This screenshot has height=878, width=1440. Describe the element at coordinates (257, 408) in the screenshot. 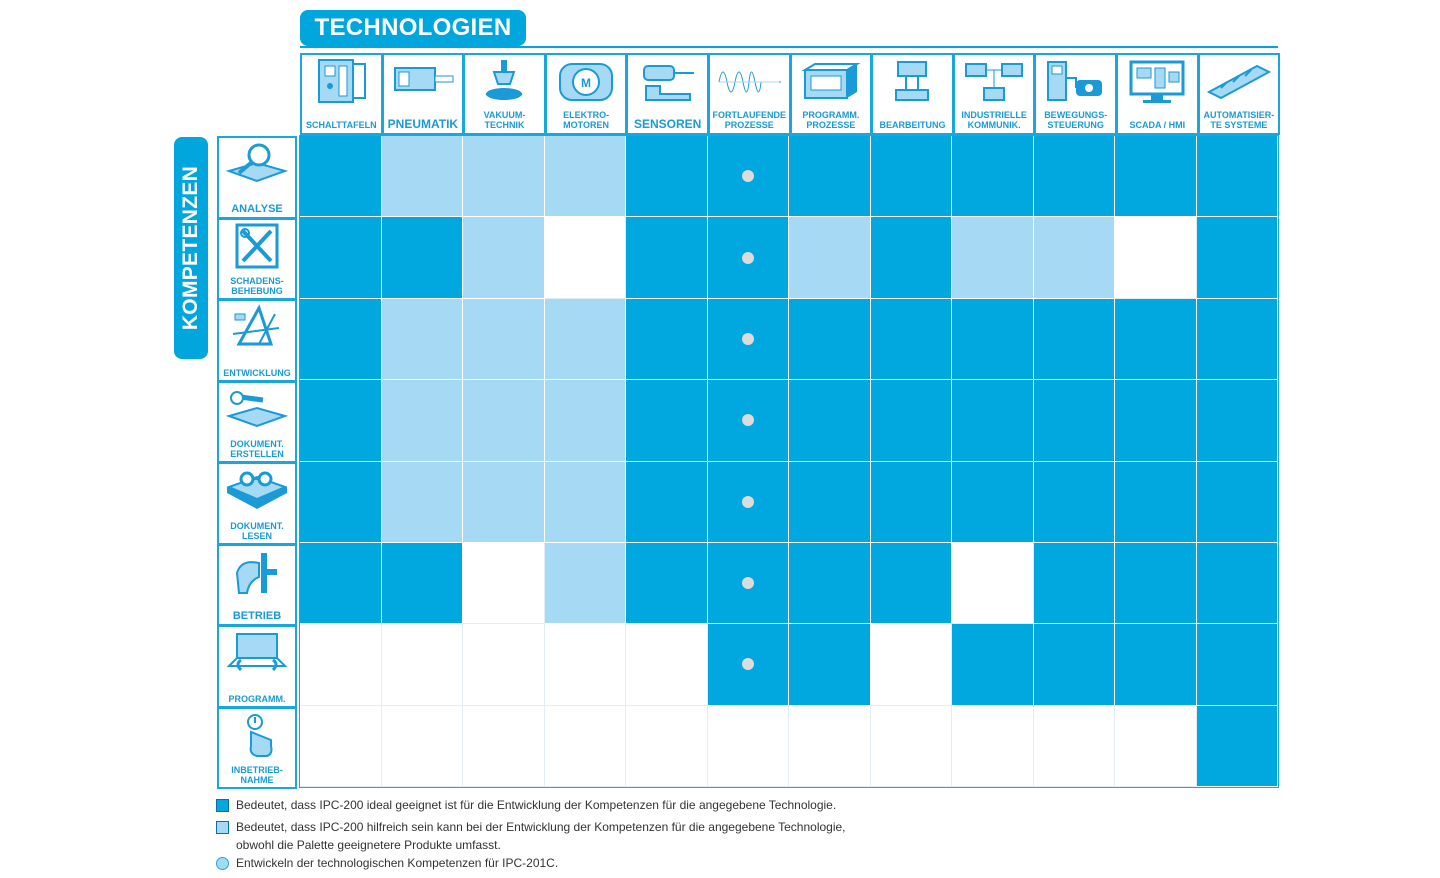

I see `writing-icon` at that location.